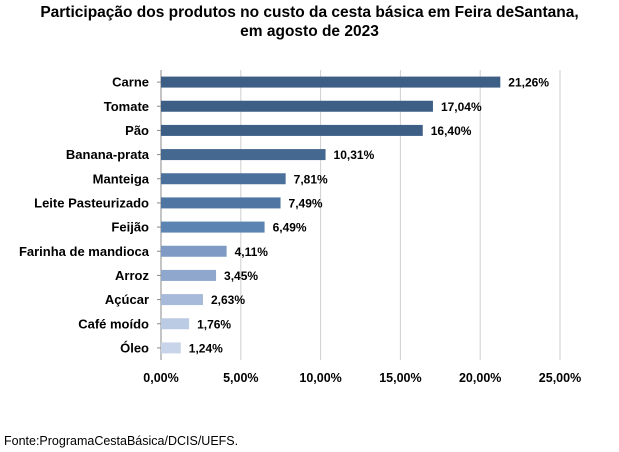 This screenshot has width=619, height=452. What do you see at coordinates (91, 202) in the screenshot?
I see `category-label: Leite Pasteurizado` at bounding box center [91, 202].